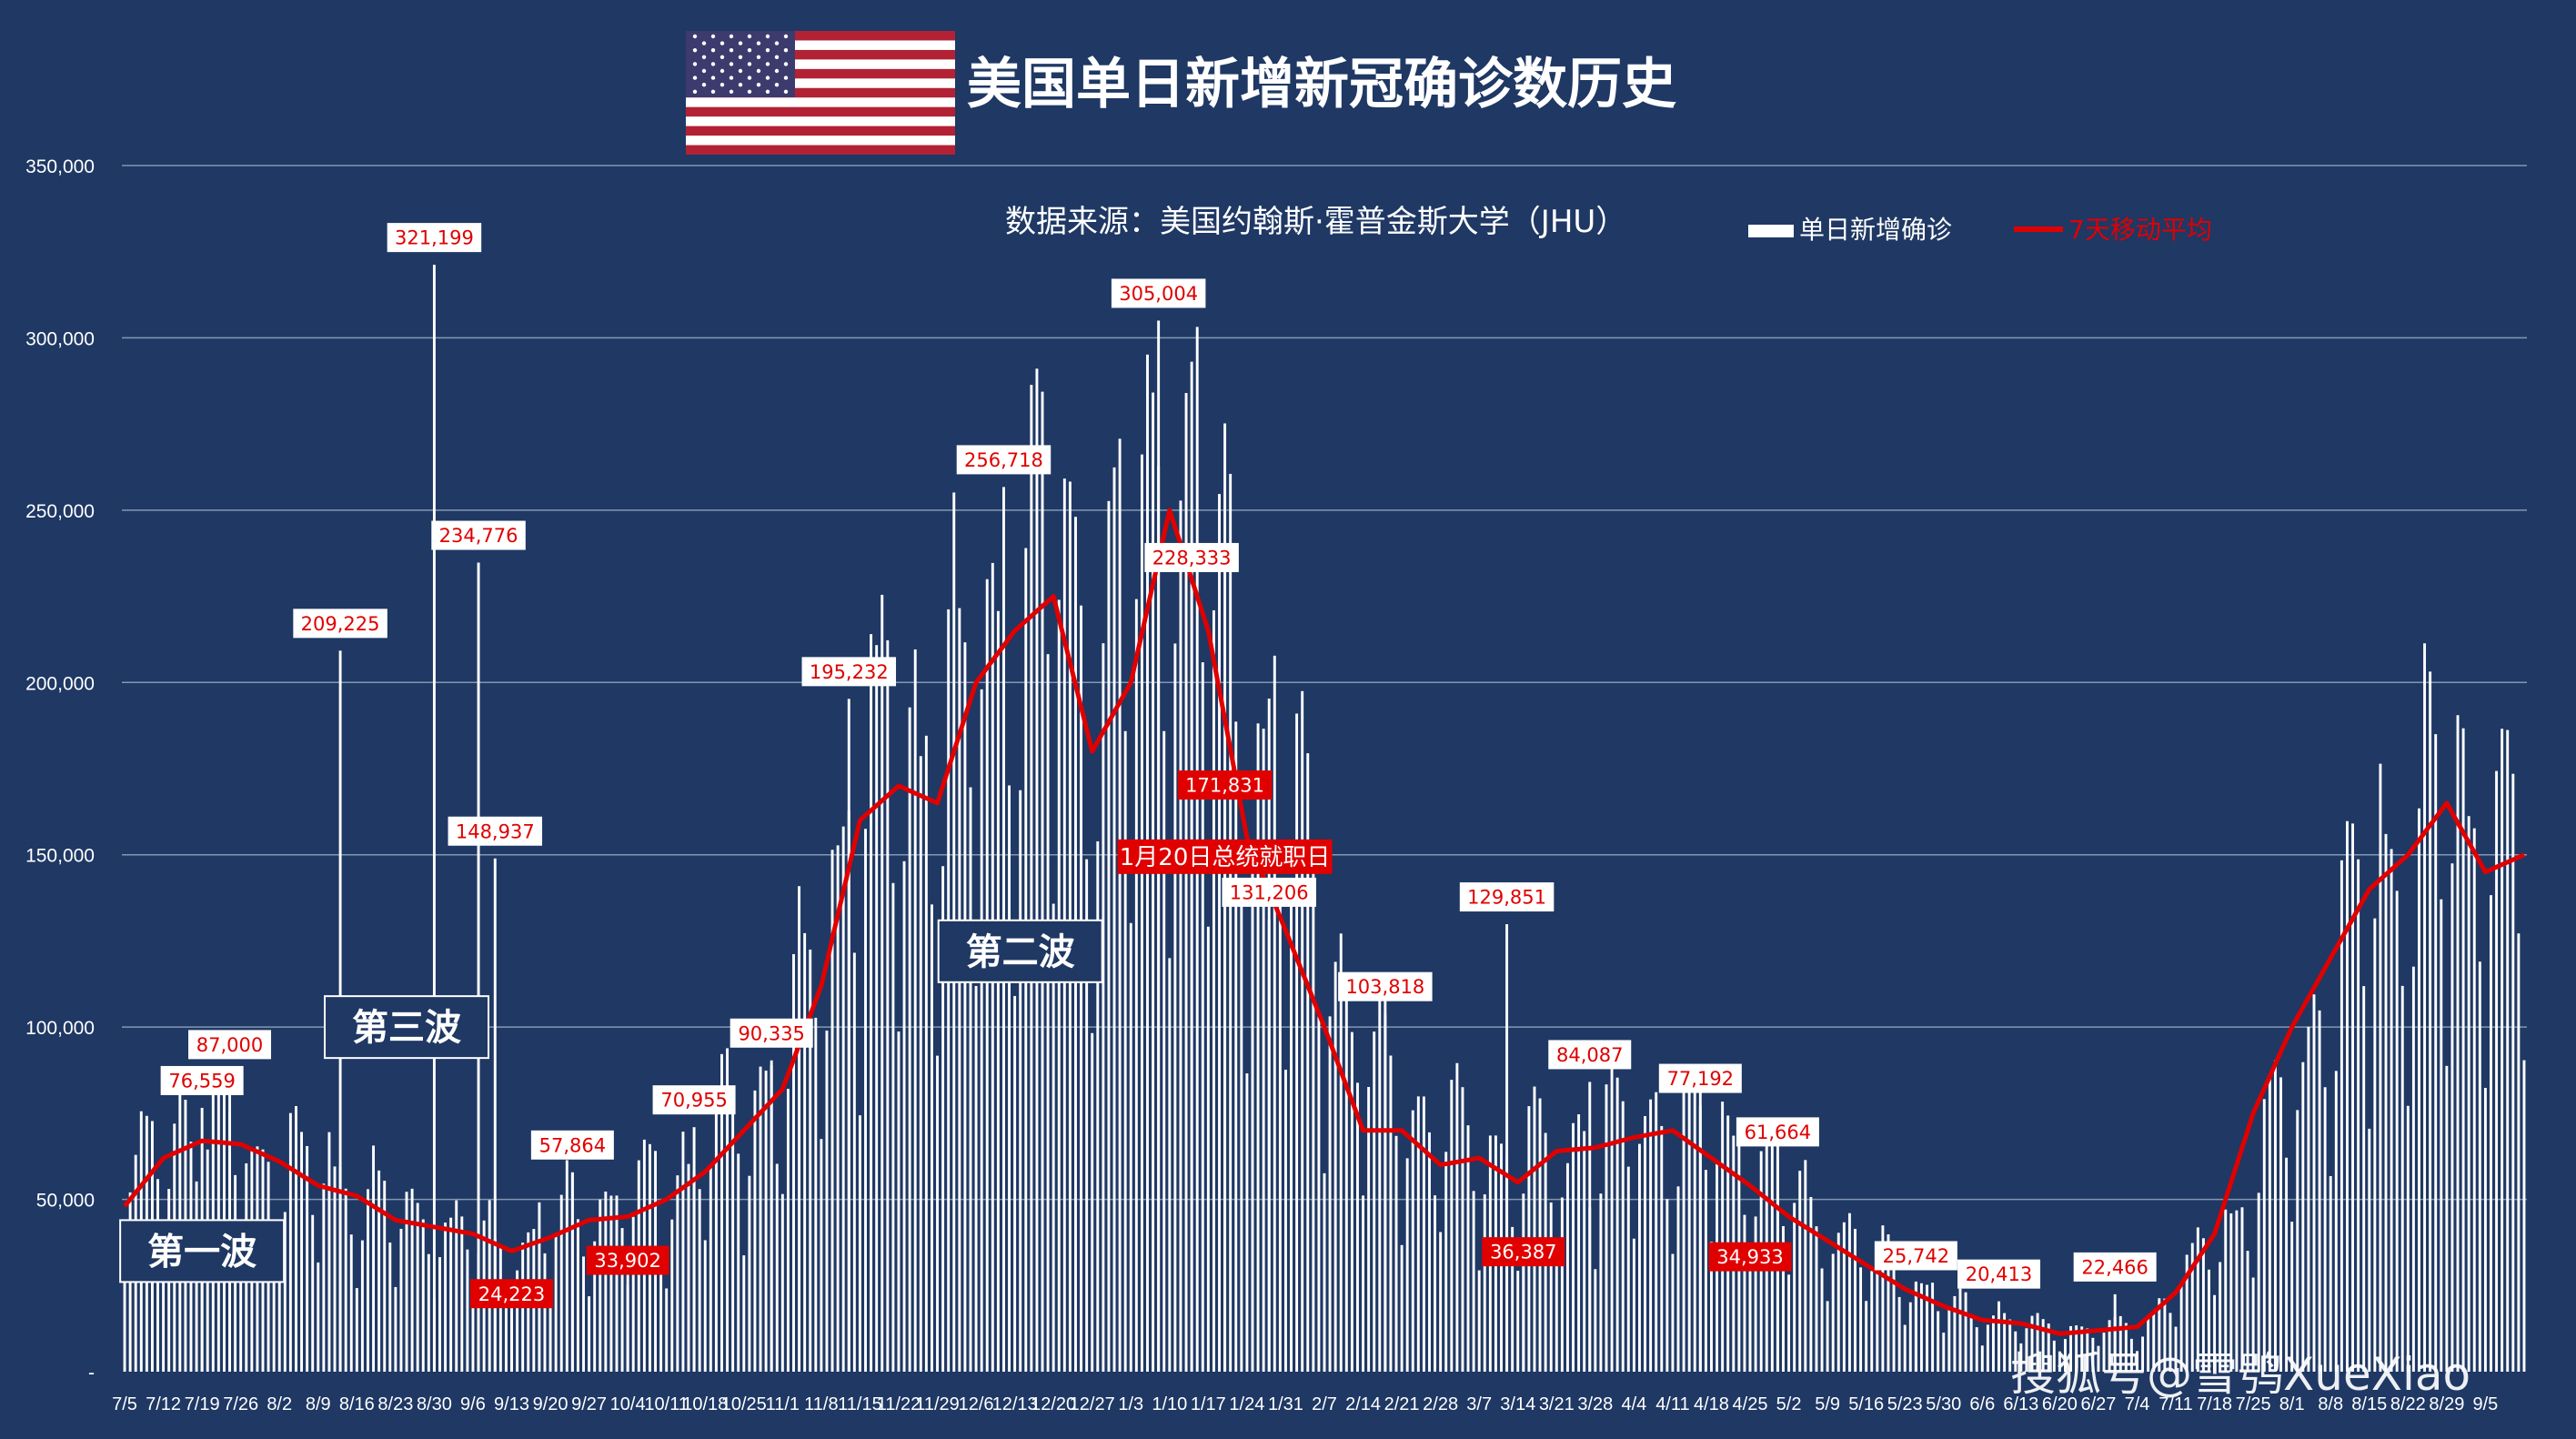 The width and height of the screenshot is (2576, 1439). What do you see at coordinates (1269, 892) in the screenshot?
I see `annotation-callout: 131,206` at bounding box center [1269, 892].